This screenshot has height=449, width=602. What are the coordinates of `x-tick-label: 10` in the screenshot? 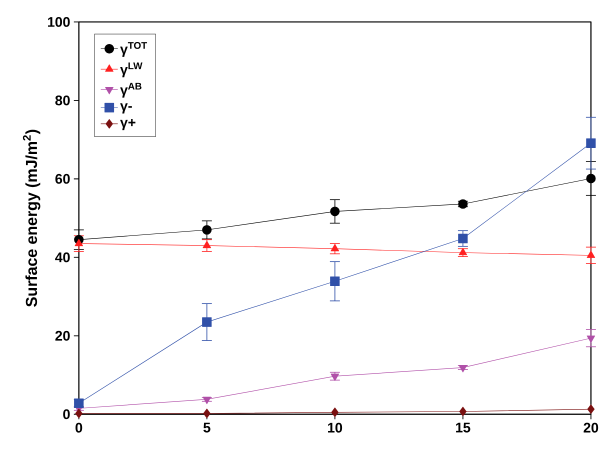 It's located at (335, 427).